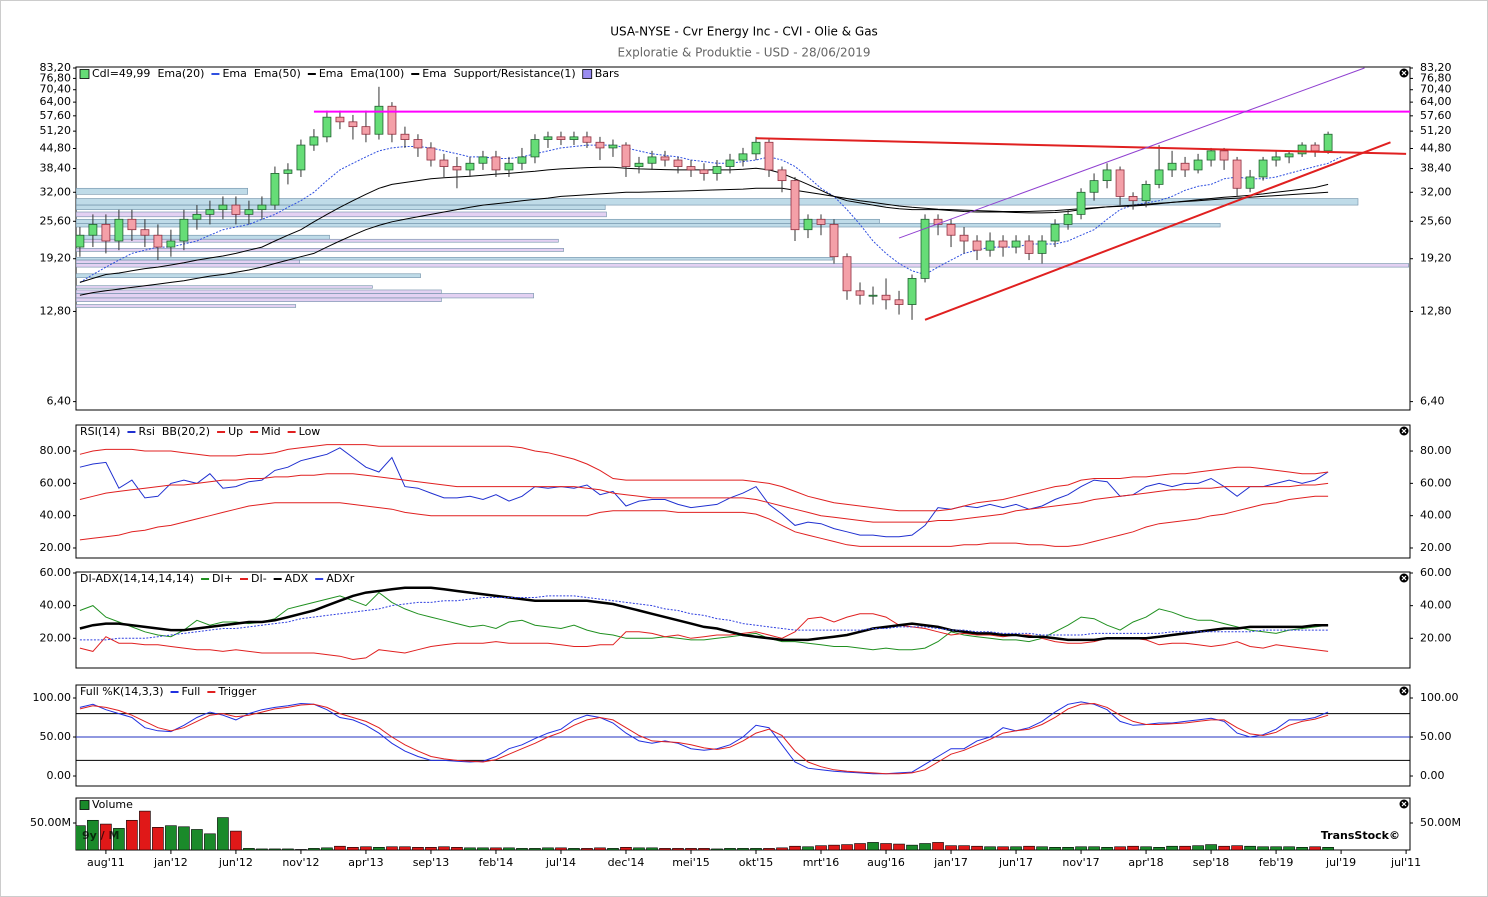  I want to click on y-tick-label-right: 6,40, so click(1432, 401).